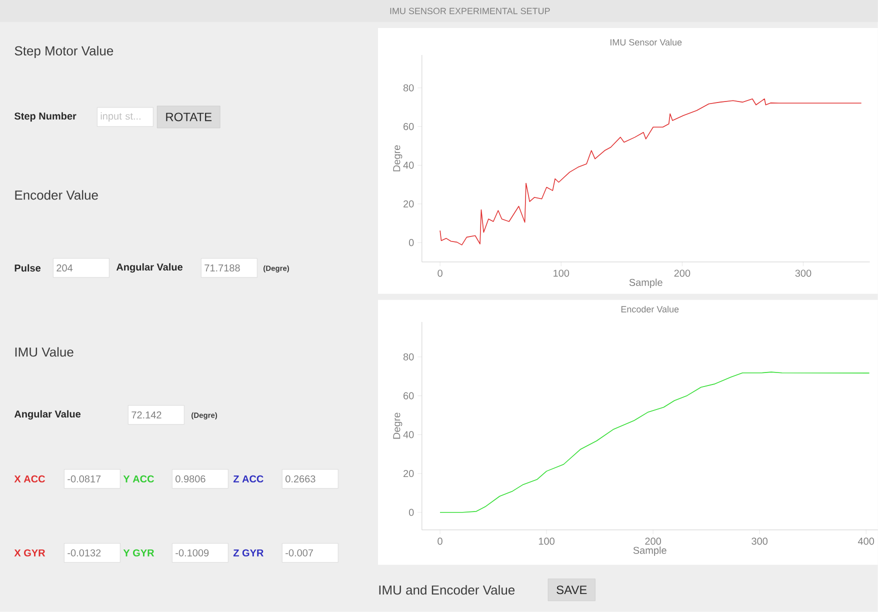 Image resolution: width=878 pixels, height=612 pixels. What do you see at coordinates (470, 11) in the screenshot?
I see `text: IMU SENSOR EXPERIMENTAL SETUP` at bounding box center [470, 11].